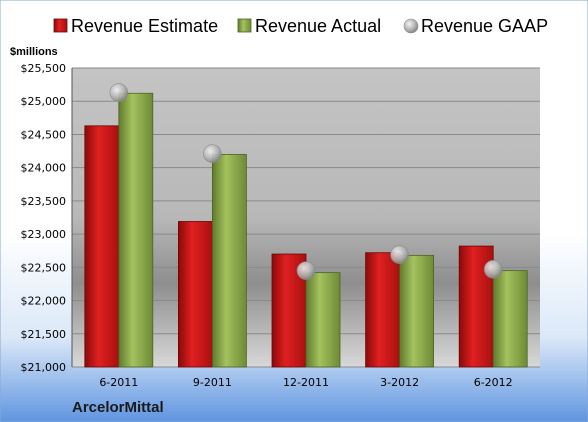 This screenshot has height=422, width=588. Describe the element at coordinates (44, 134) in the screenshot. I see `y-tick-label: $24,500` at that location.